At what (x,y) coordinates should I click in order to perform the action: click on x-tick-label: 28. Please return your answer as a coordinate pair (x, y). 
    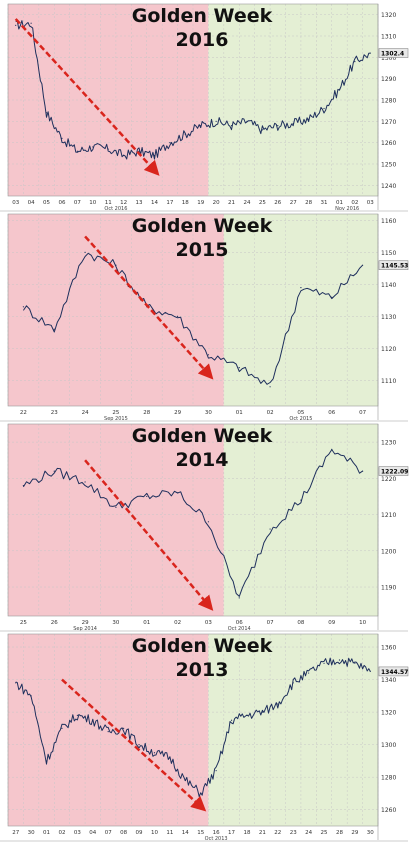
    Looking at the image, I should click on (146, 413).